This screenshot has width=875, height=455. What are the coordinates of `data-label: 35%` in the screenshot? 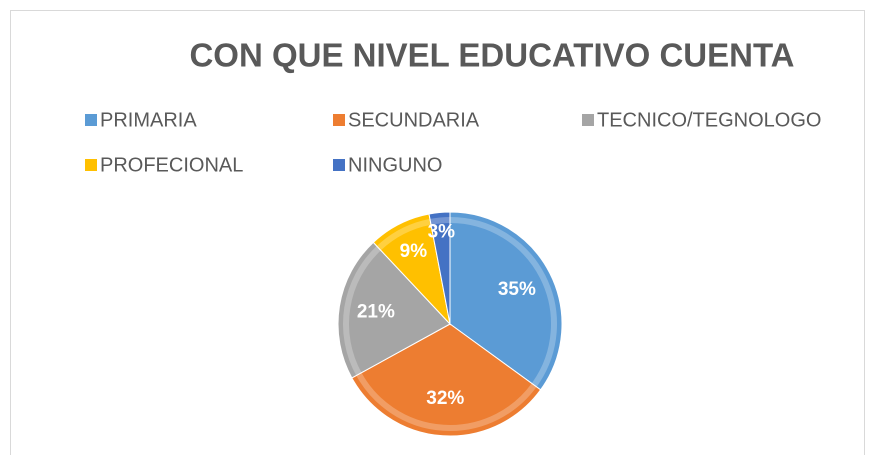 It's located at (517, 289).